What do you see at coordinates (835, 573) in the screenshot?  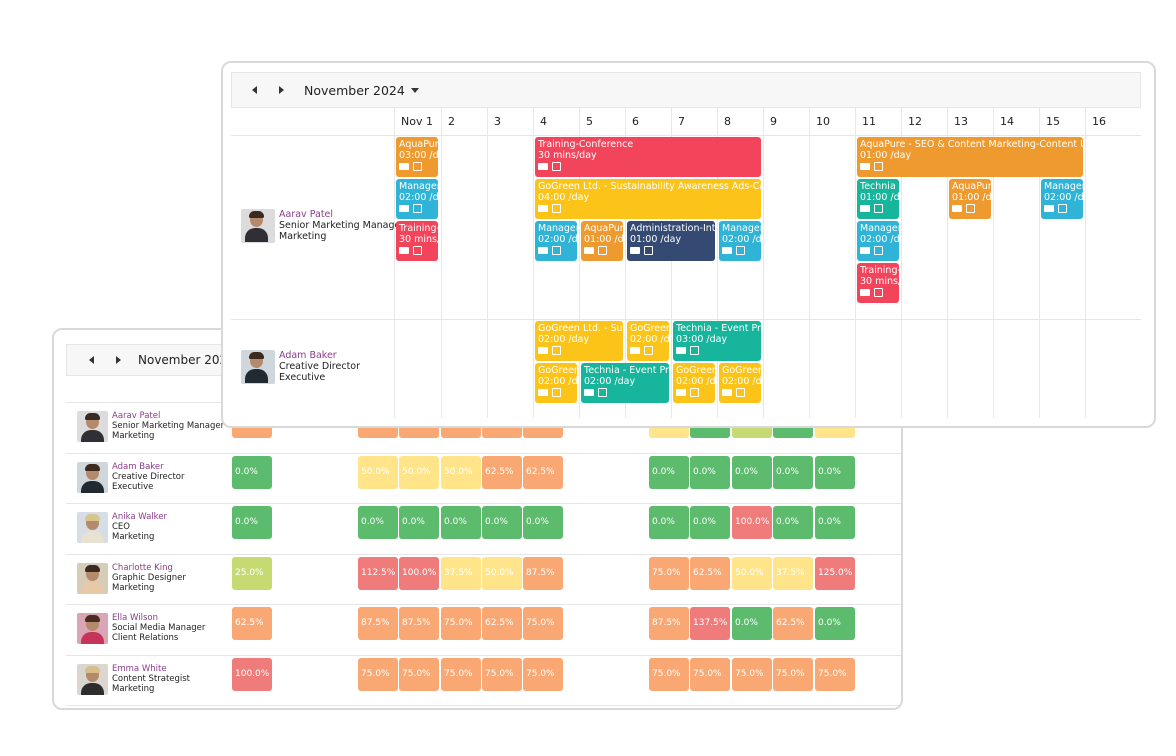 I see `utilization-cell: 125.0%` at bounding box center [835, 573].